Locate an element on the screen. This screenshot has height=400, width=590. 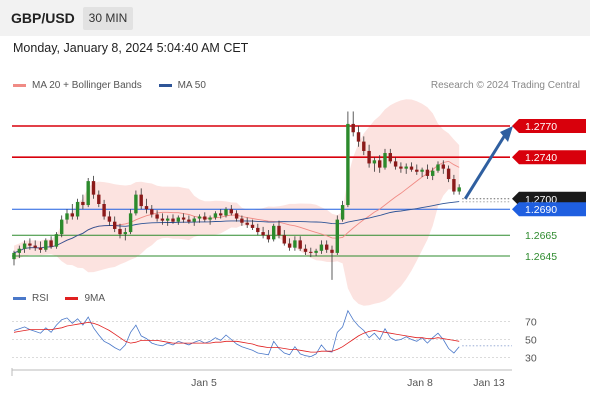
rsi-ma-legend-swatch is located at coordinates (72, 298).